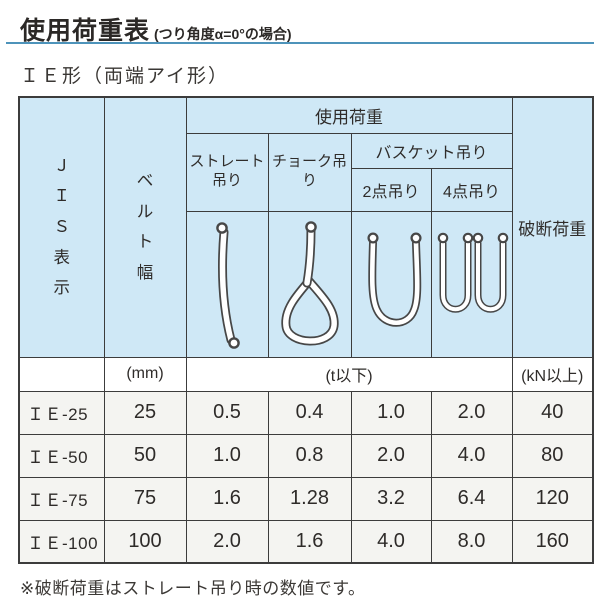 Image resolution: width=600 pixels, height=600 pixels. Describe the element at coordinates (471, 455) in the screenshot. I see `basket4-load-cell: 4.0` at that location.